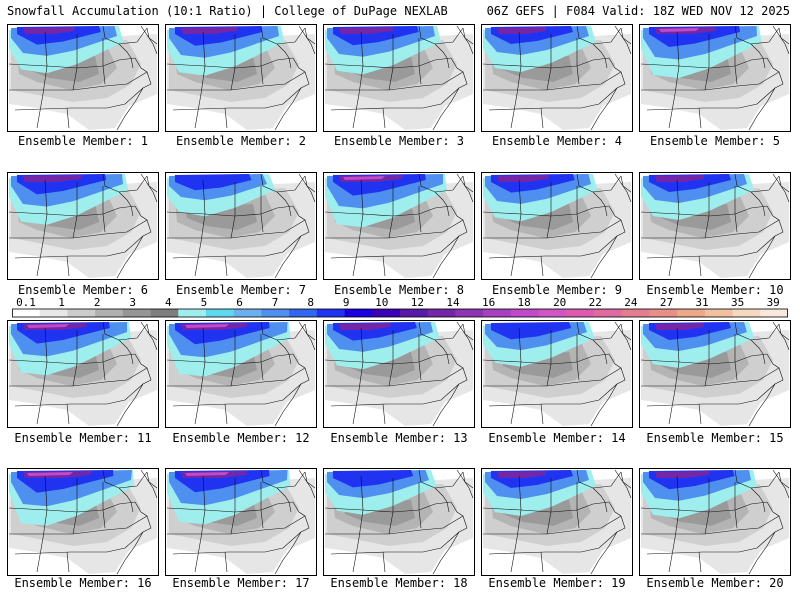  Describe the element at coordinates (453, 302) in the screenshot. I see `colorbar-tick-label: 14` at that location.